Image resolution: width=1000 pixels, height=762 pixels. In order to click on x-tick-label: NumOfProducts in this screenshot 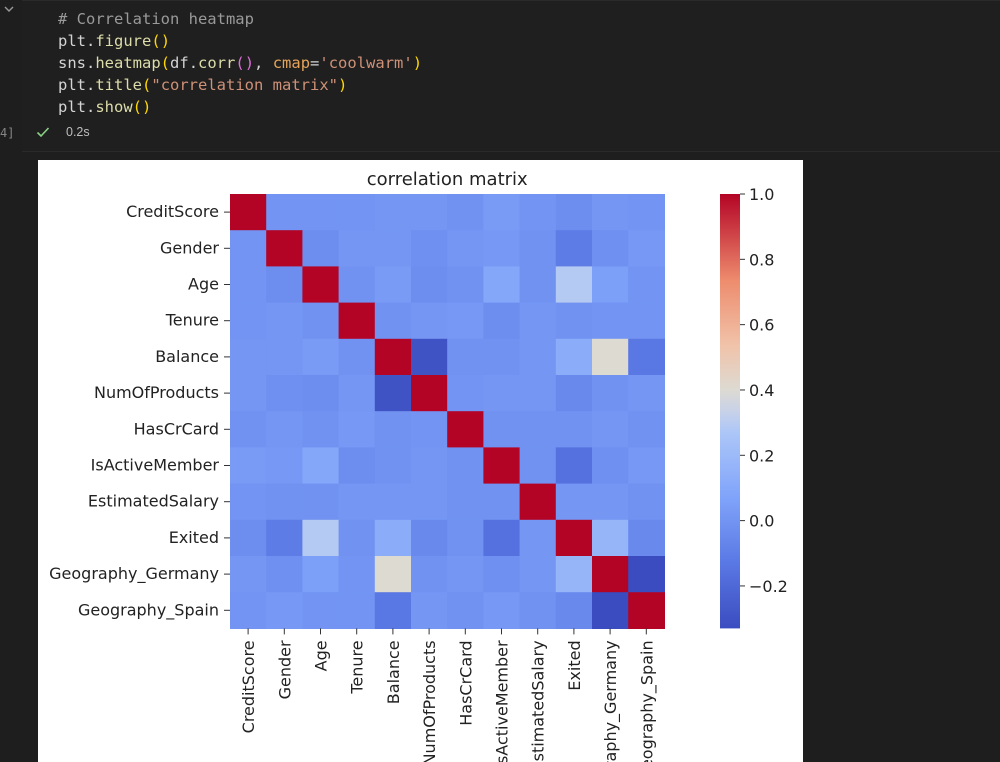, I will do `click(429, 701)`.